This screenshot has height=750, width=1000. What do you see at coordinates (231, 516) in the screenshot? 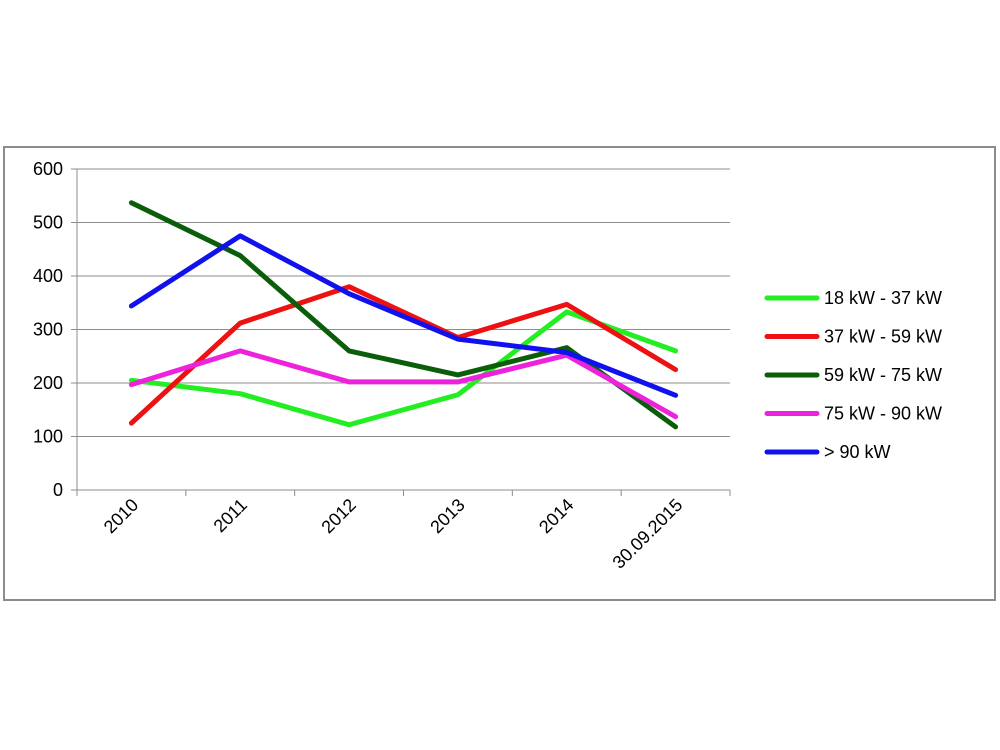
I see `x-tick-label: 2011` at bounding box center [231, 516].